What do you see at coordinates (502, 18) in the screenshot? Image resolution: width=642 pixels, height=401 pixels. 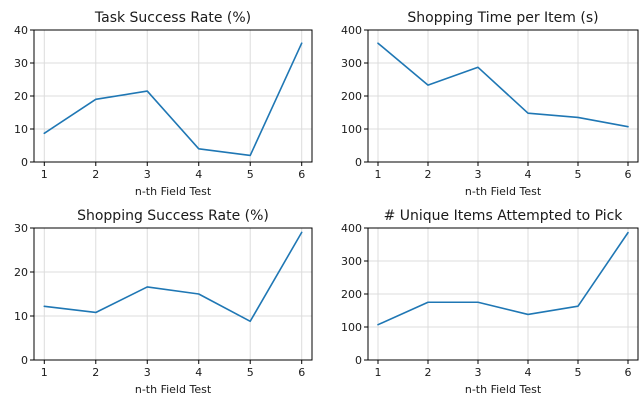 I see `chart-title: Shopping Time per Item (s)` at bounding box center [502, 18].